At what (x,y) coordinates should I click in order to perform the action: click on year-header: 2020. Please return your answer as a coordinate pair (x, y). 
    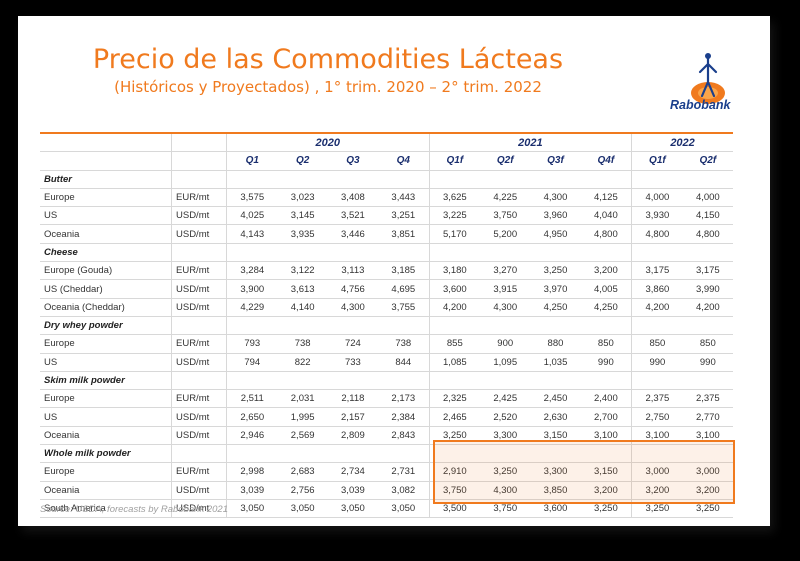
    Looking at the image, I should click on (328, 143).